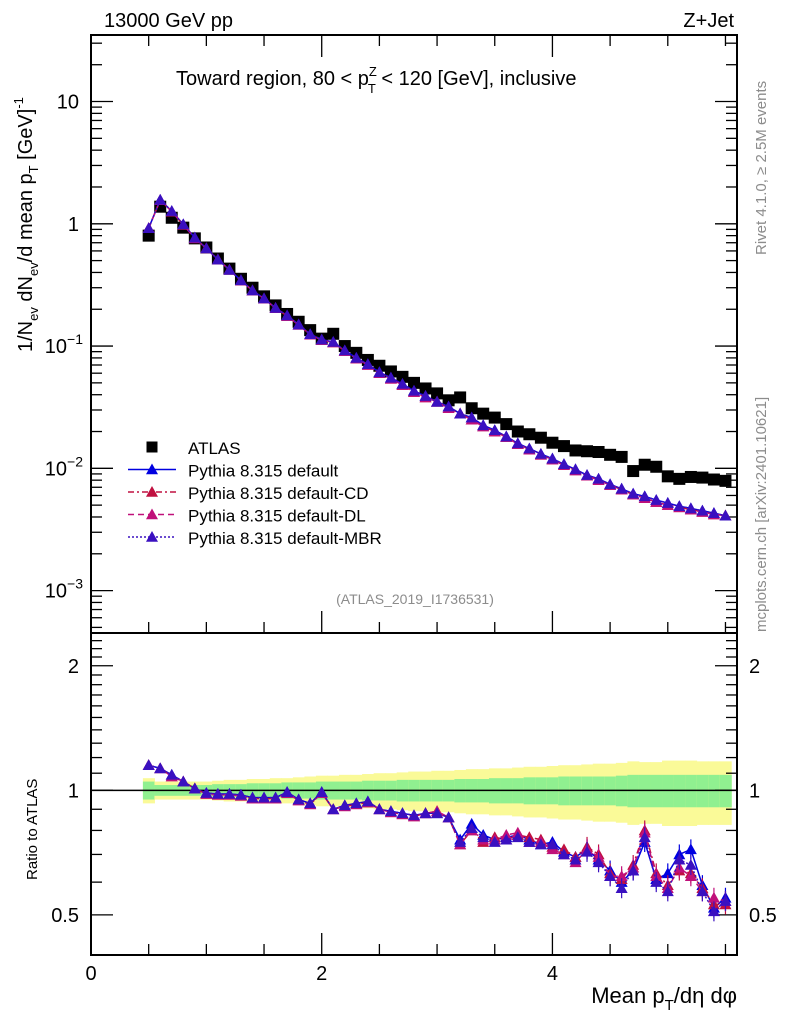  I want to click on y-tick-label: 10⁻³, so click(64, 589).